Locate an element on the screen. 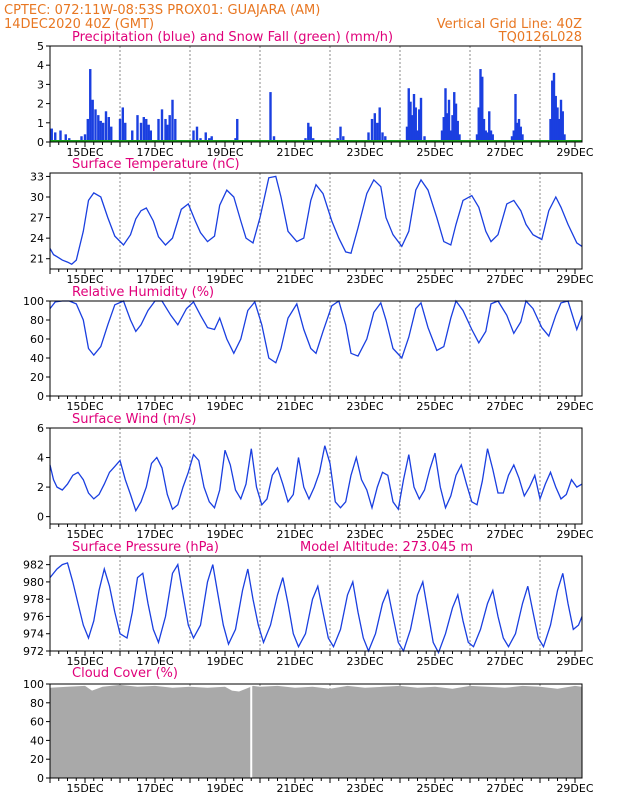 Image resolution: width=618 pixels, height=800 pixels. rh-xtick-label: 25DEC is located at coordinates (434, 406).